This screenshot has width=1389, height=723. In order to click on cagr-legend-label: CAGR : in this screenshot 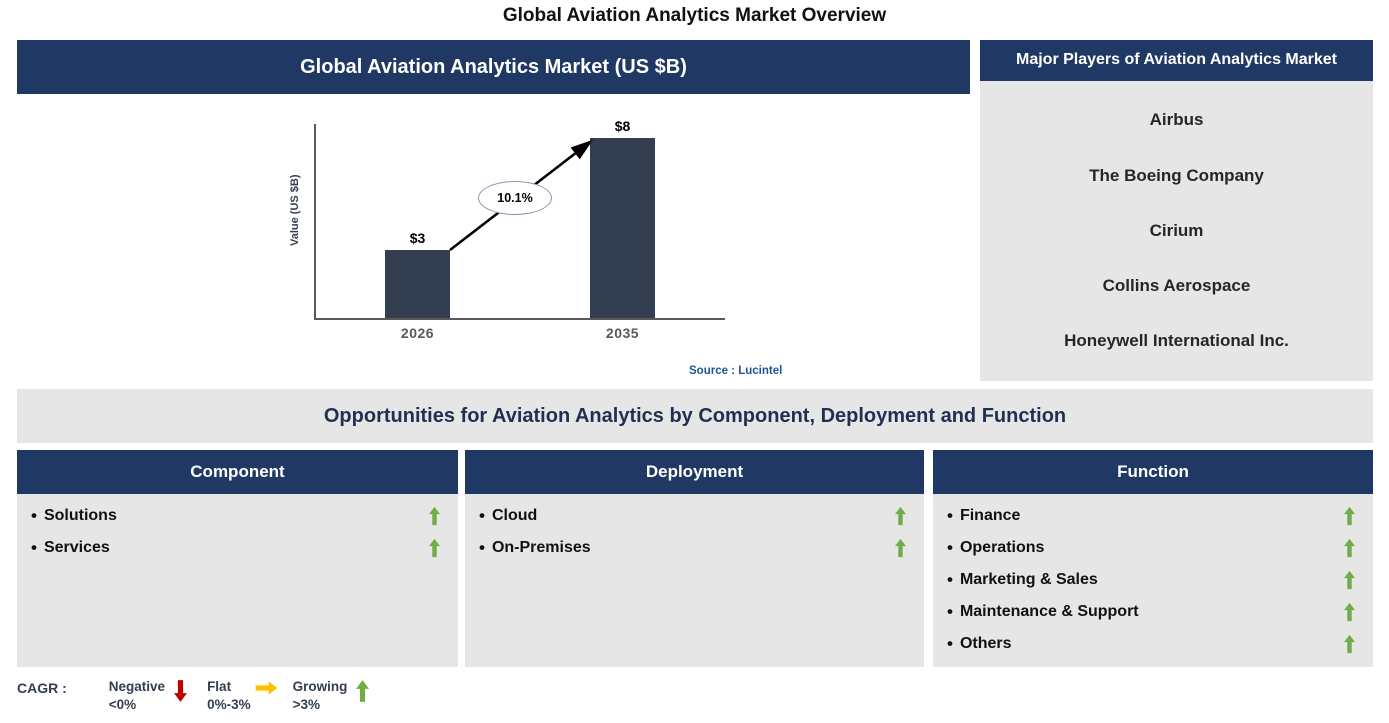, I will do `click(42, 688)`.